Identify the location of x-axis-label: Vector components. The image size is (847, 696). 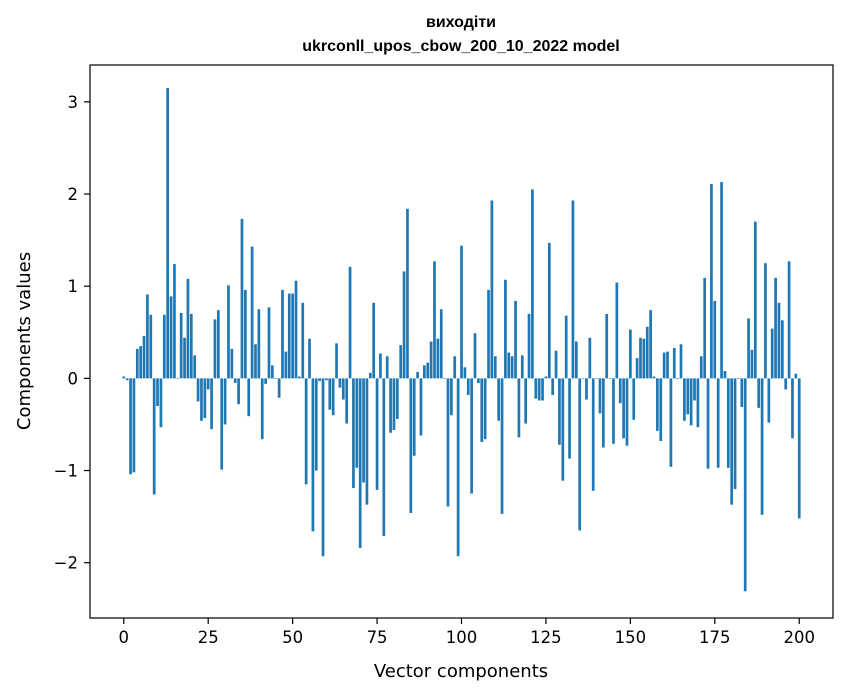
(461, 671).